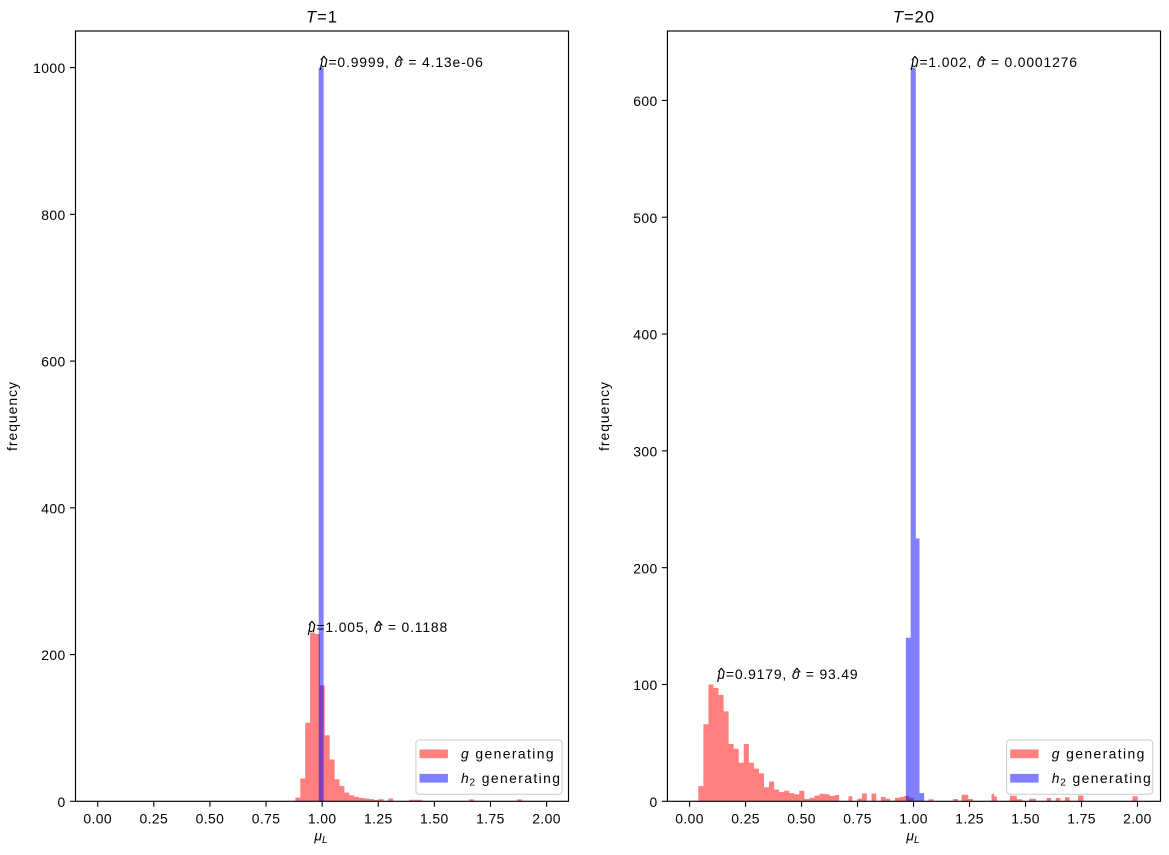 This screenshot has height=855, width=1169. I want to click on svg-text: T=1, so click(322, 16).